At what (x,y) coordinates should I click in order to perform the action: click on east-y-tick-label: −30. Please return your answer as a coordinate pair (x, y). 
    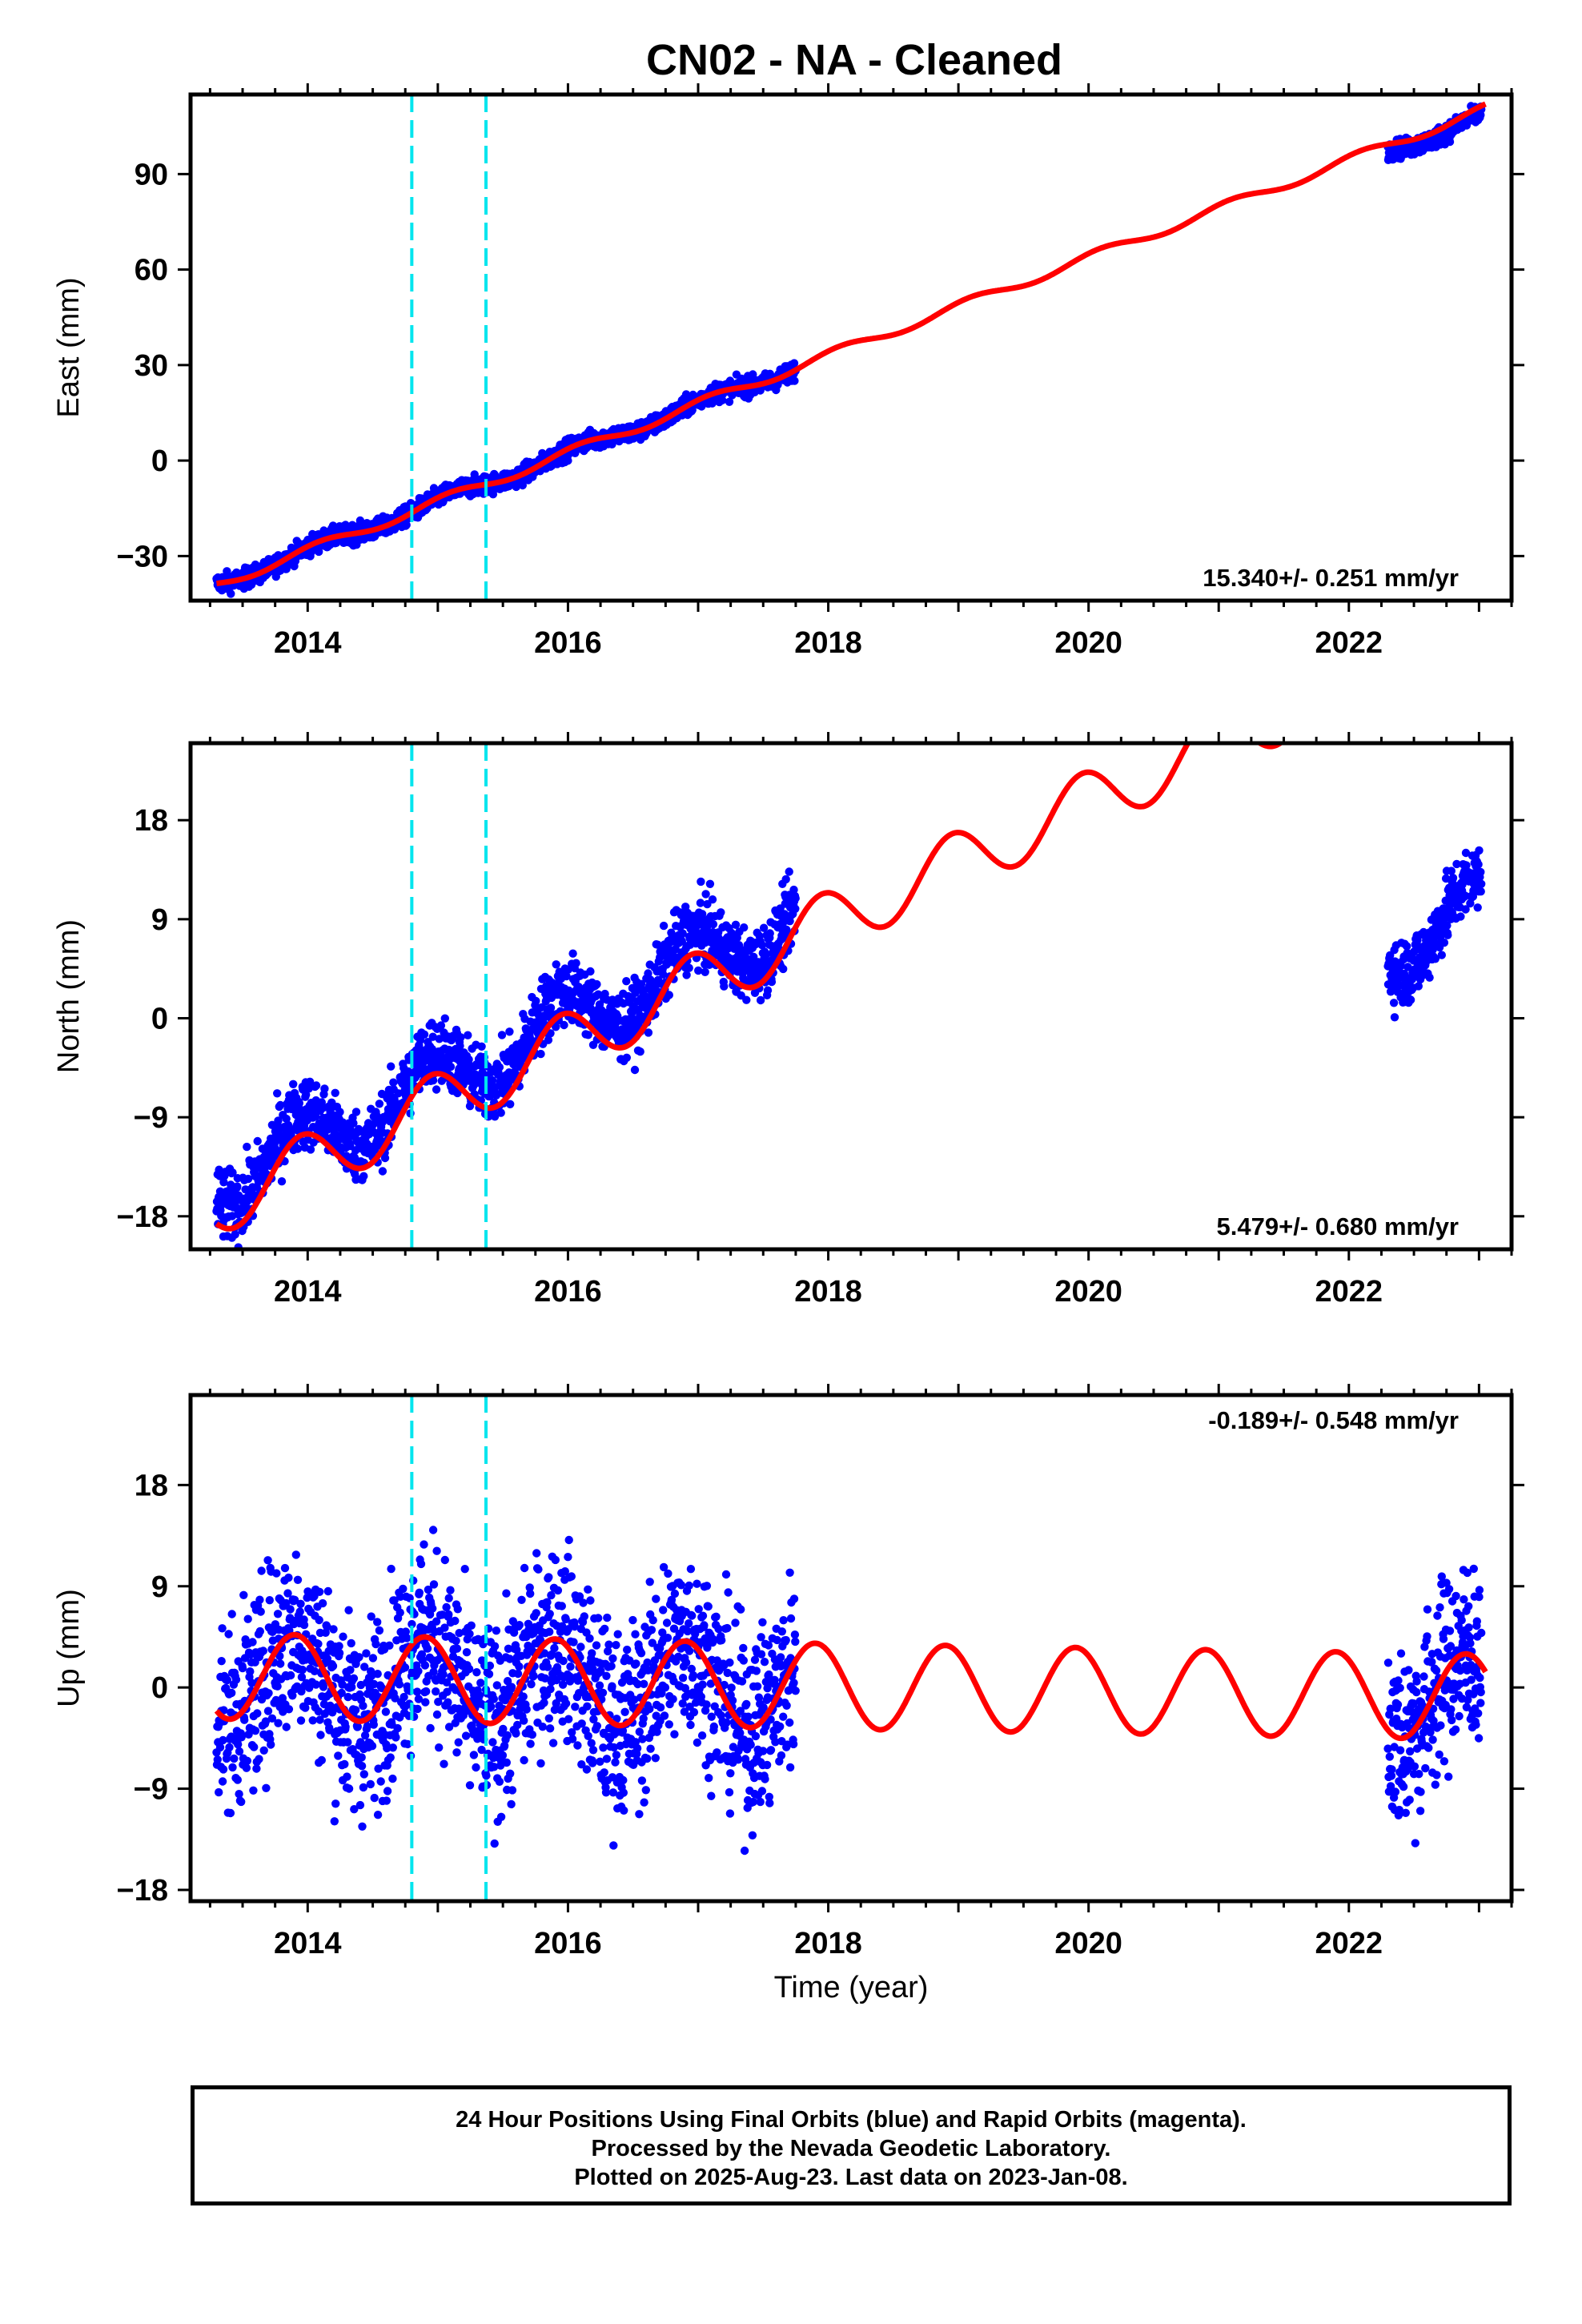
    Looking at the image, I should click on (142, 556).